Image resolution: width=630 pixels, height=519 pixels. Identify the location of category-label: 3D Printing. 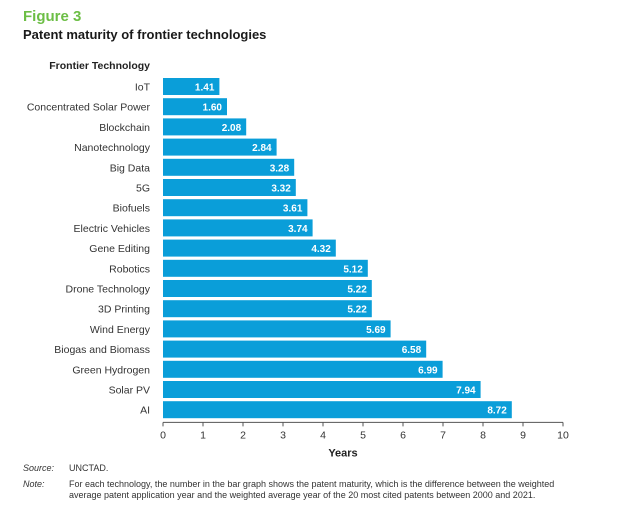
(124, 310).